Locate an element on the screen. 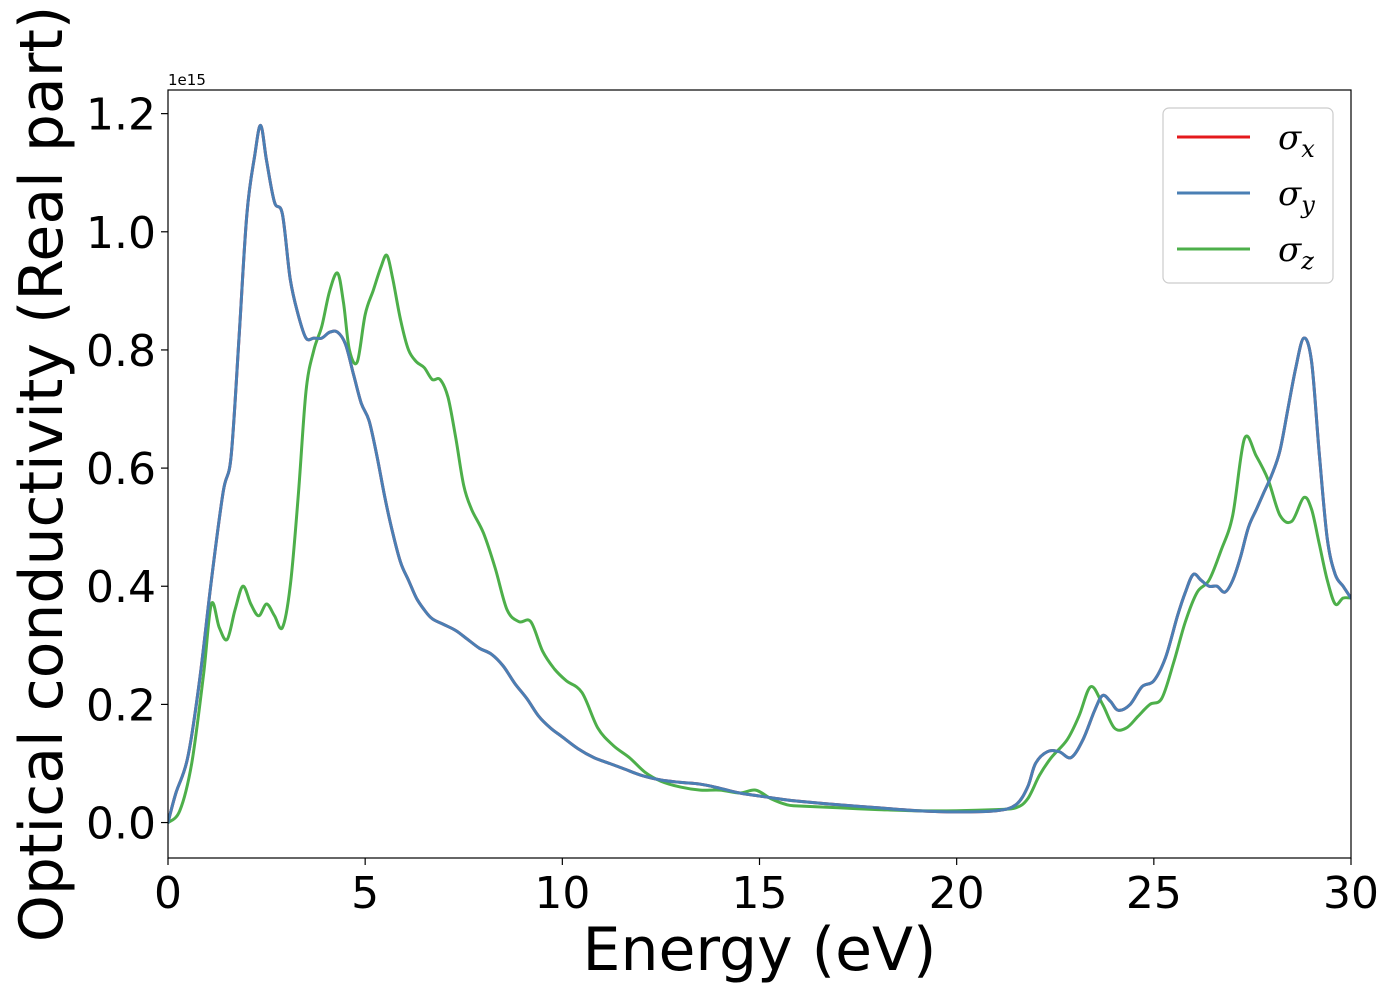 The image size is (1400, 1000). y-tick-label: 0.4 is located at coordinates (121, 587).